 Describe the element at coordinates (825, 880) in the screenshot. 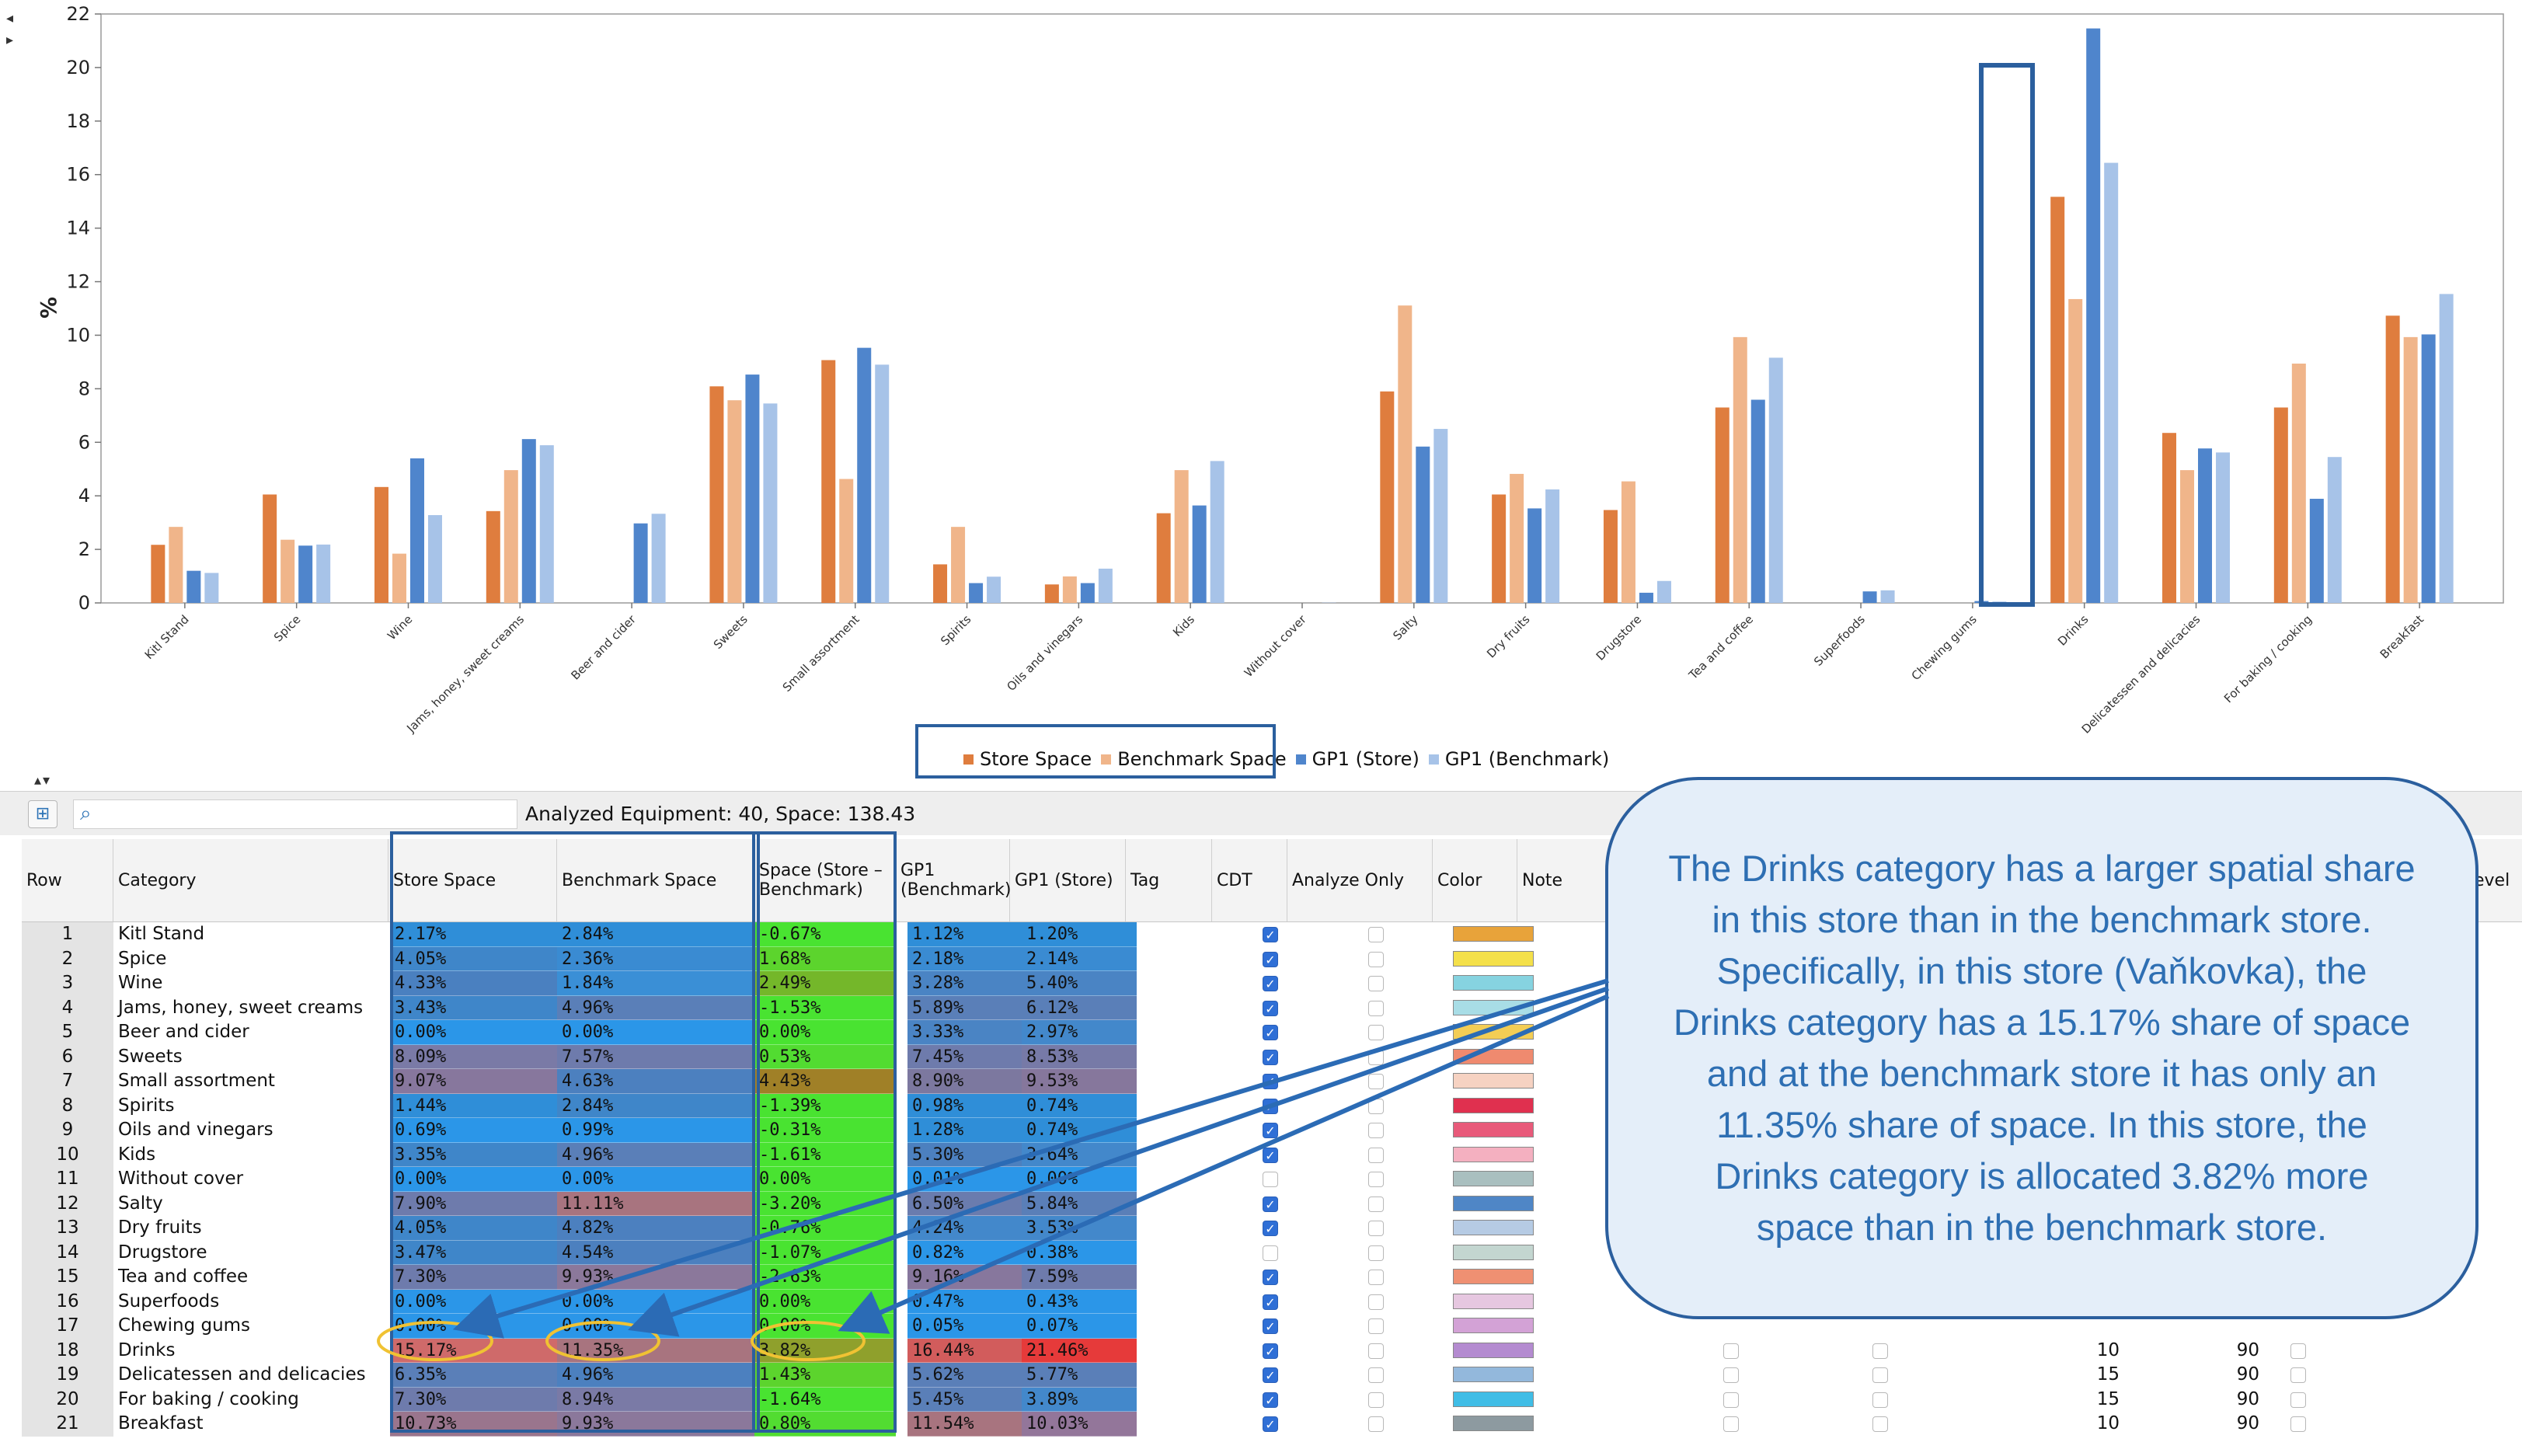

I see `header-space-diff: Space (Store – Benchmark)` at that location.